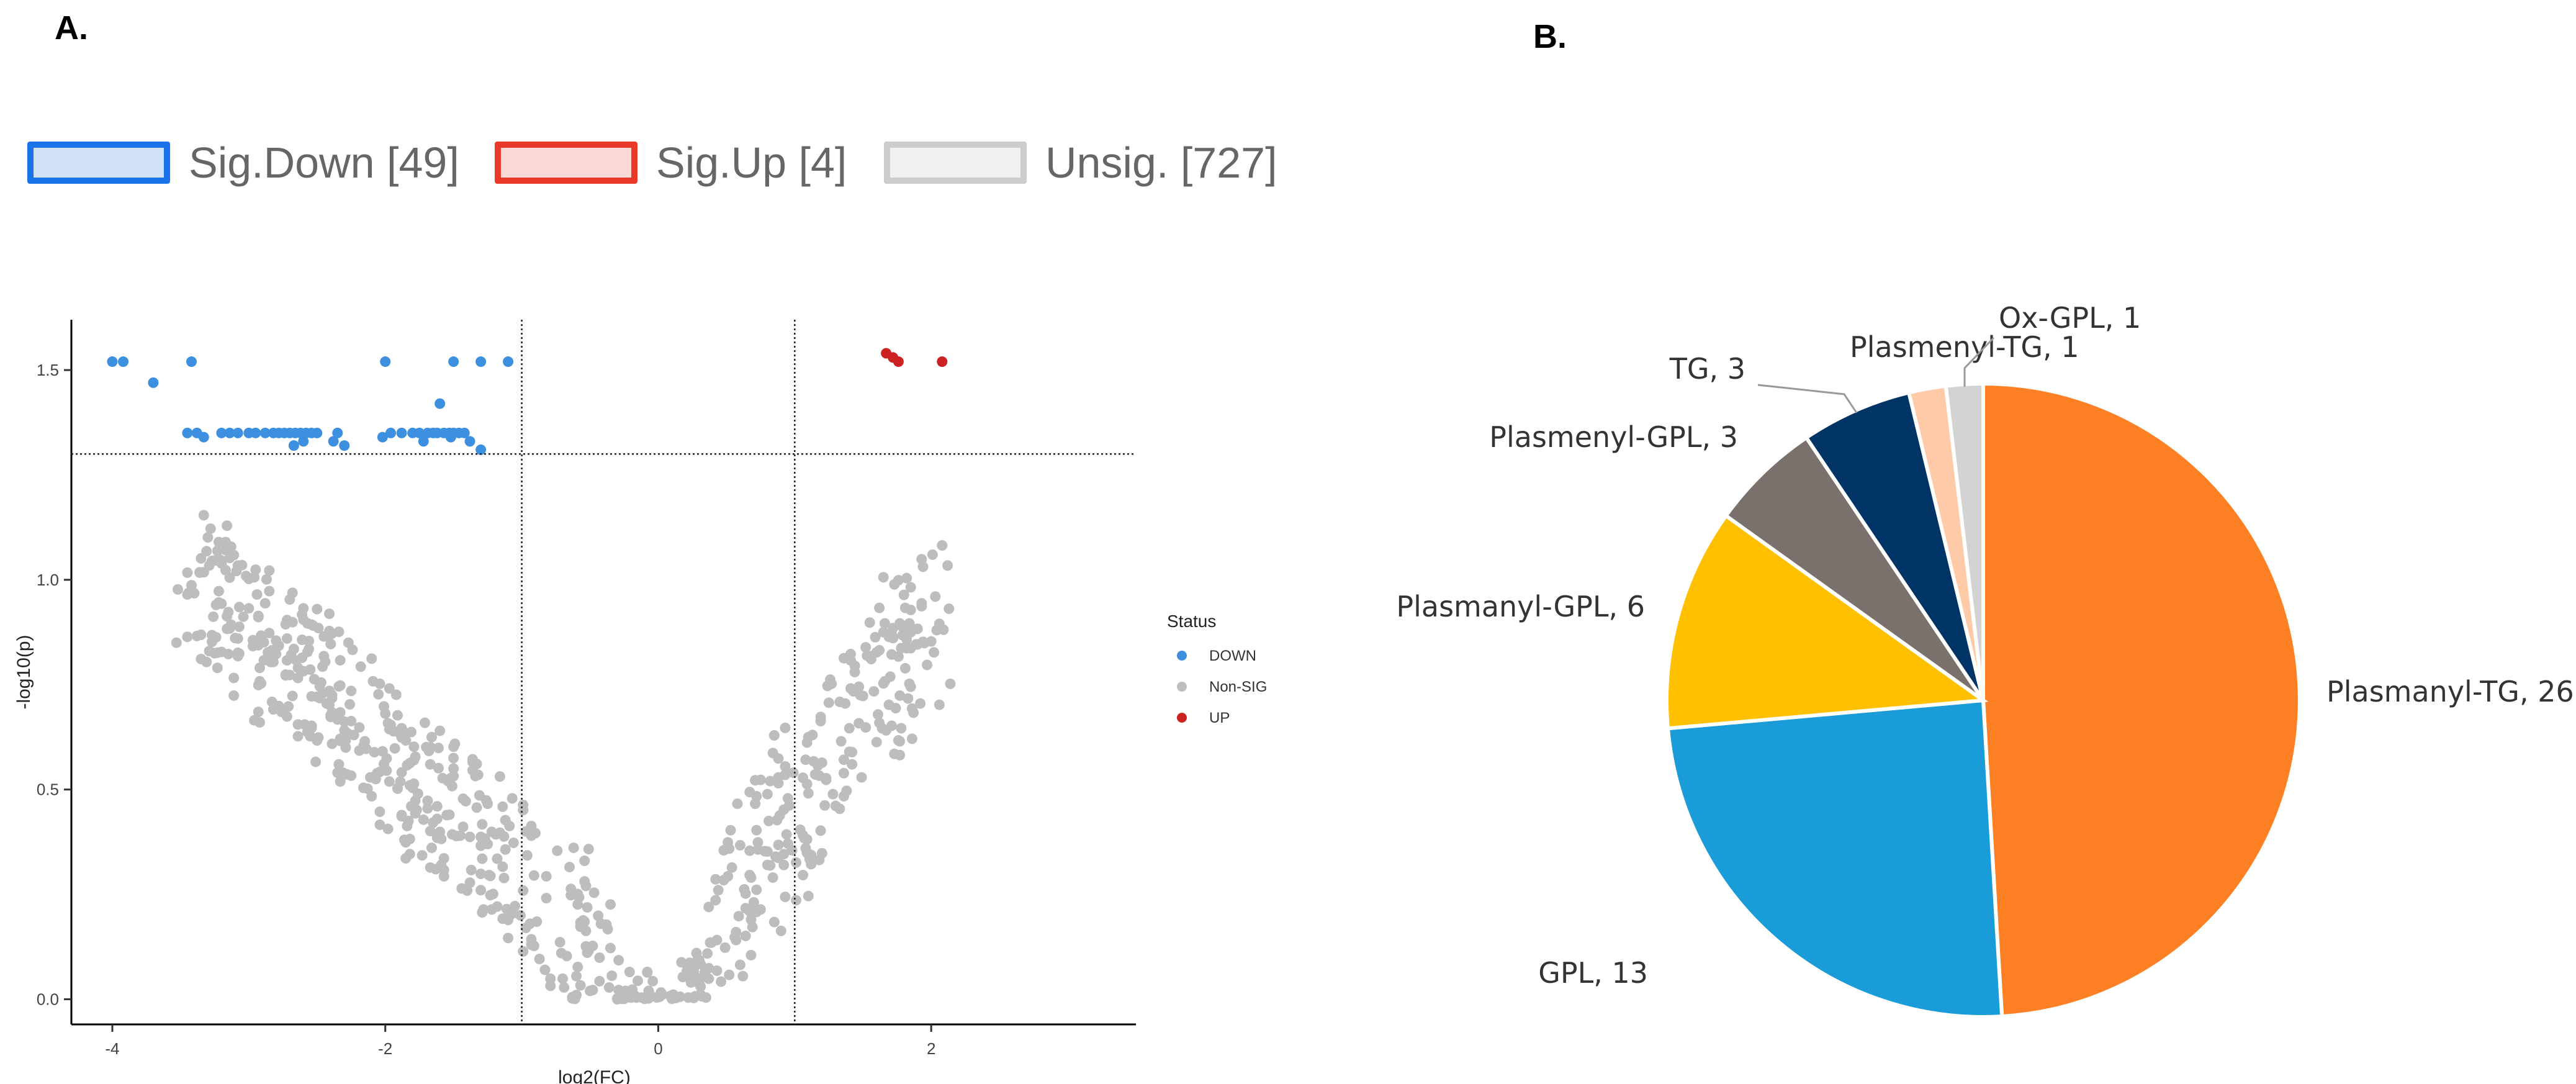 The image size is (2576, 1084). Describe the element at coordinates (385, 1048) in the screenshot. I see `x-tick-label: -2` at that location.